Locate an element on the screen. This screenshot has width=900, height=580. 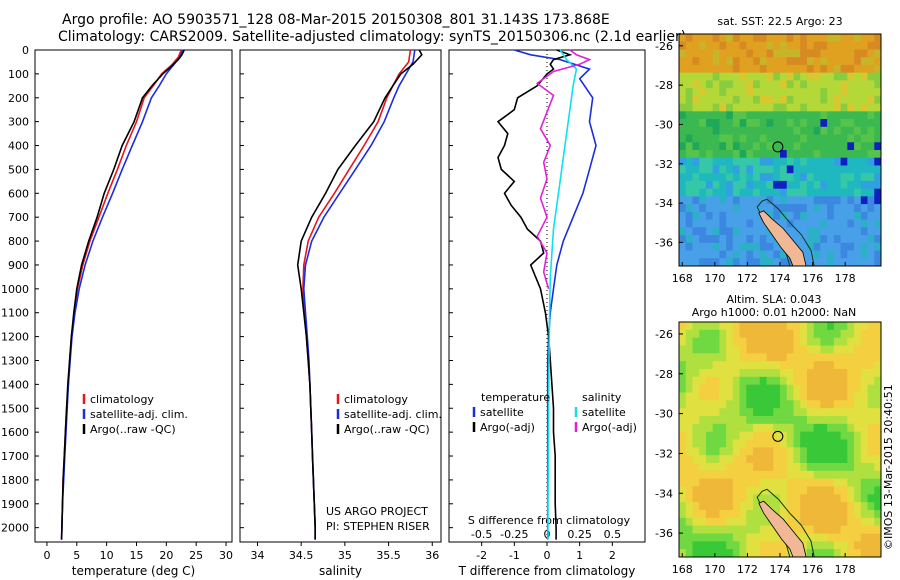
y-tick-label: -30 is located at coordinates (664, 124).